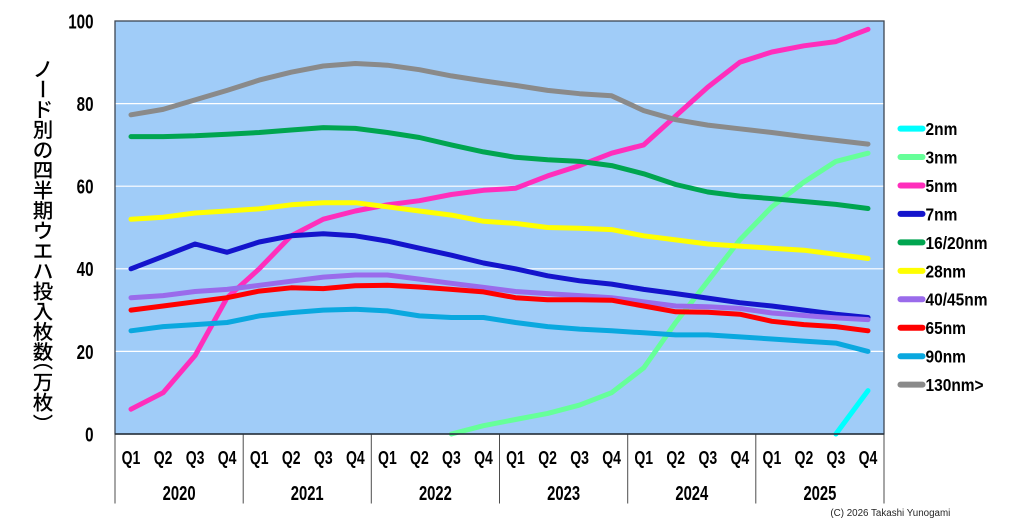  What do you see at coordinates (942, 158) in the screenshot?
I see `svg-text: 3nm` at bounding box center [942, 158].